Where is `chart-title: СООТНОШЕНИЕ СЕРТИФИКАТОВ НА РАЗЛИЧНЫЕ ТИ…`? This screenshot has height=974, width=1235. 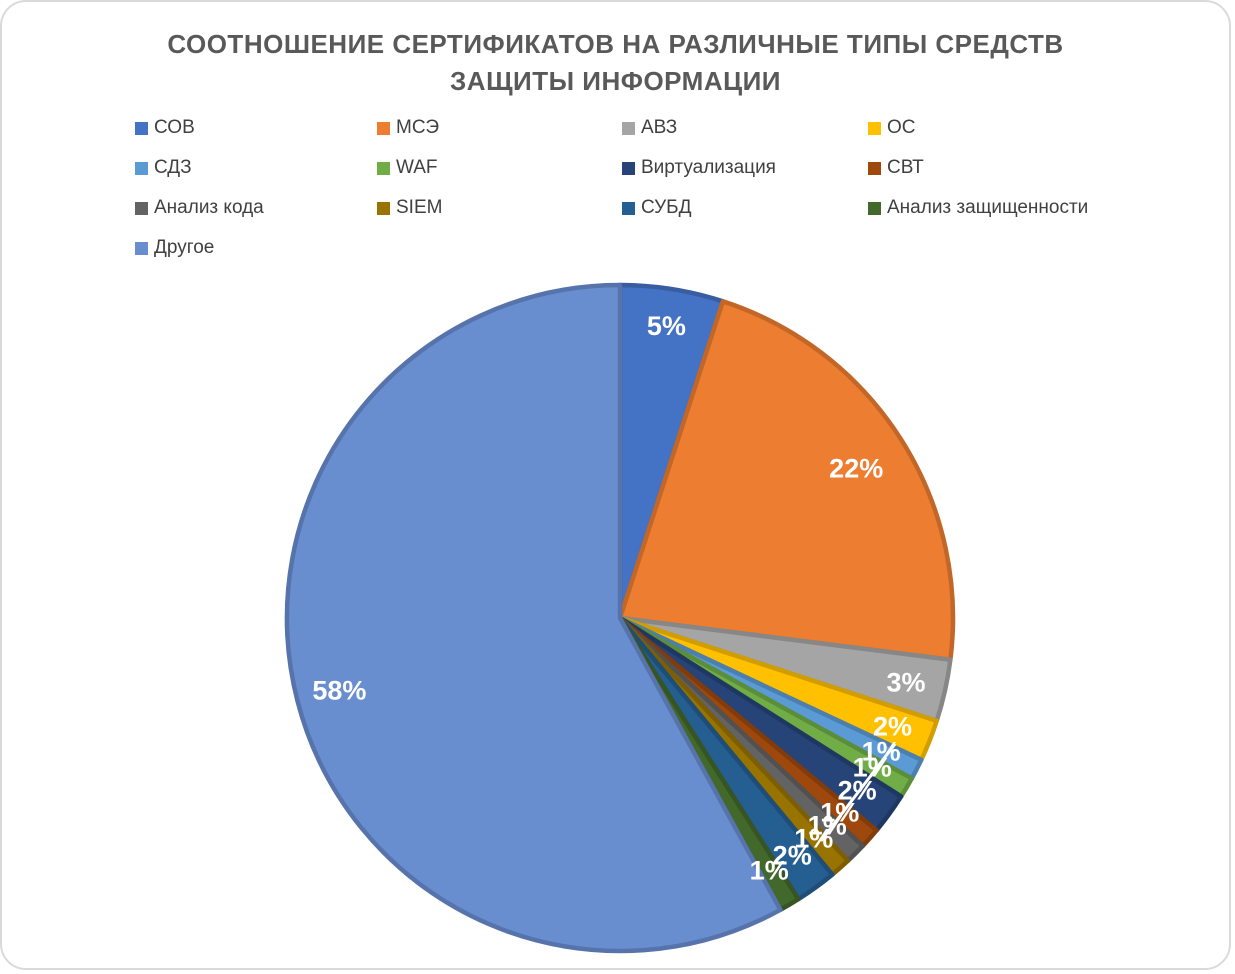
chart-title: СООТНОШЕНИЕ СЕРТИФИКАТОВ НА РАЗЛИЧНЫЕ ТИ… is located at coordinates (615, 63).